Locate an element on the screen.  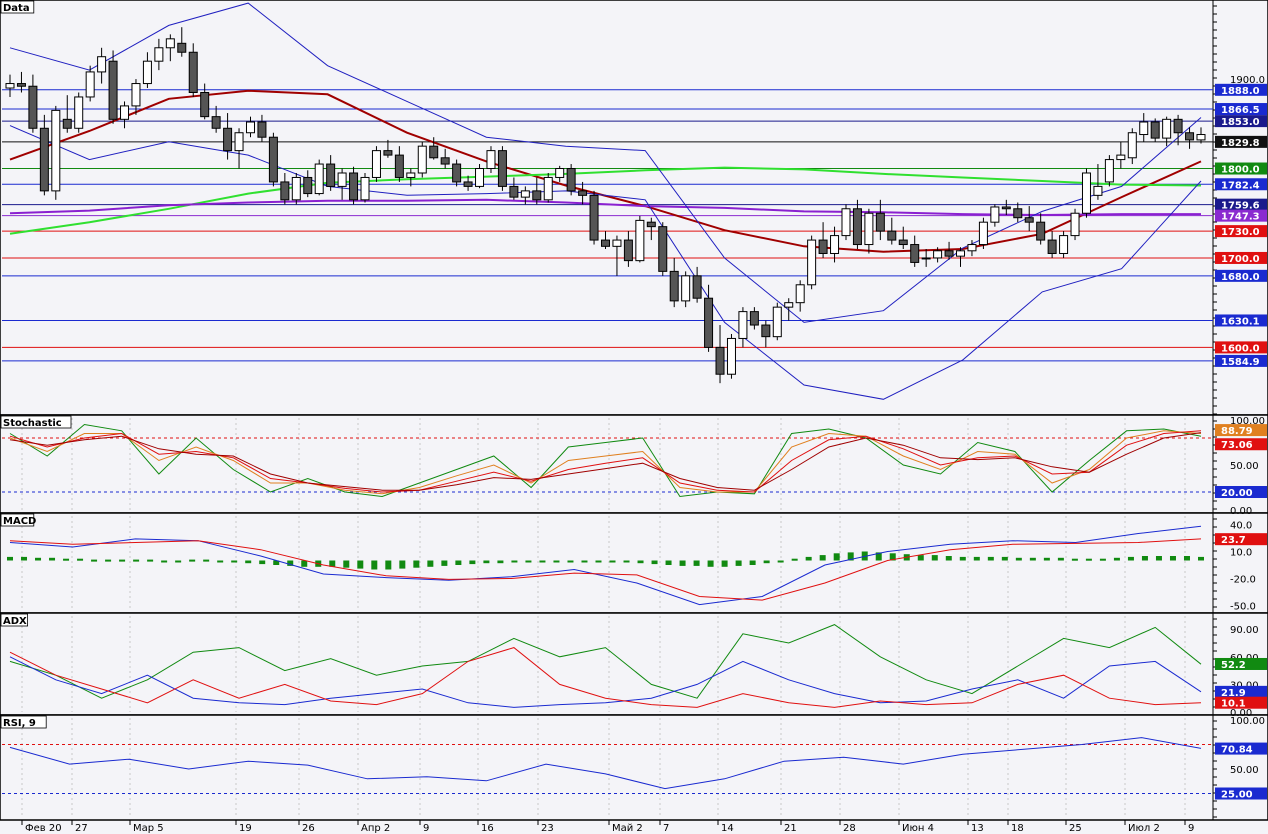
axis-value-label: 1584.9 is located at coordinates (1240, 362).